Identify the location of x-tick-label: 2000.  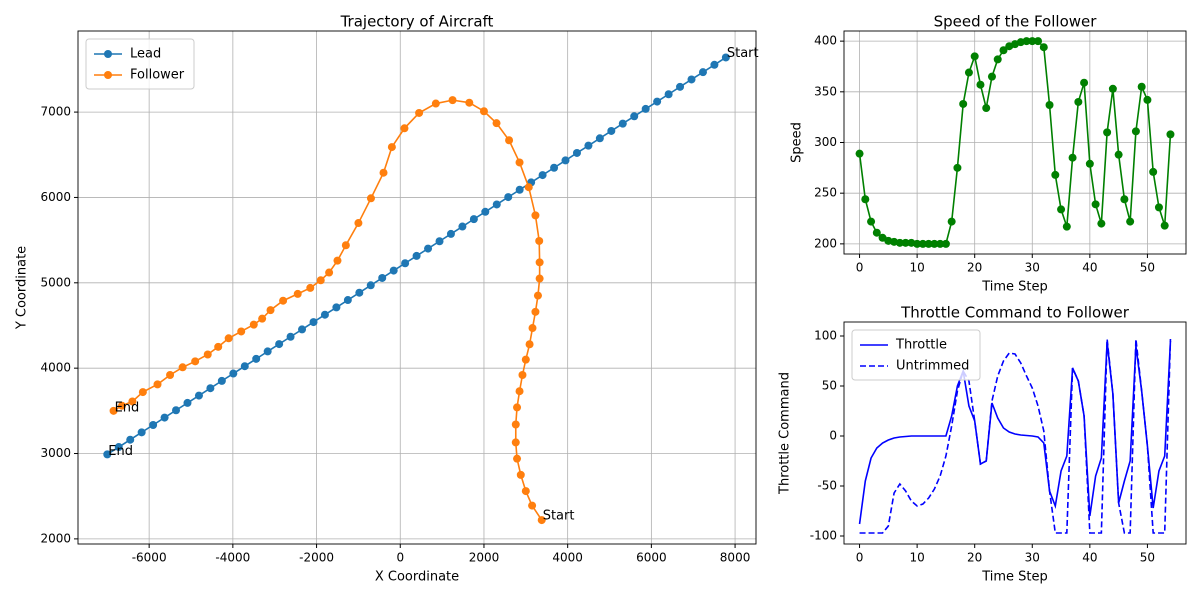
(484, 558).